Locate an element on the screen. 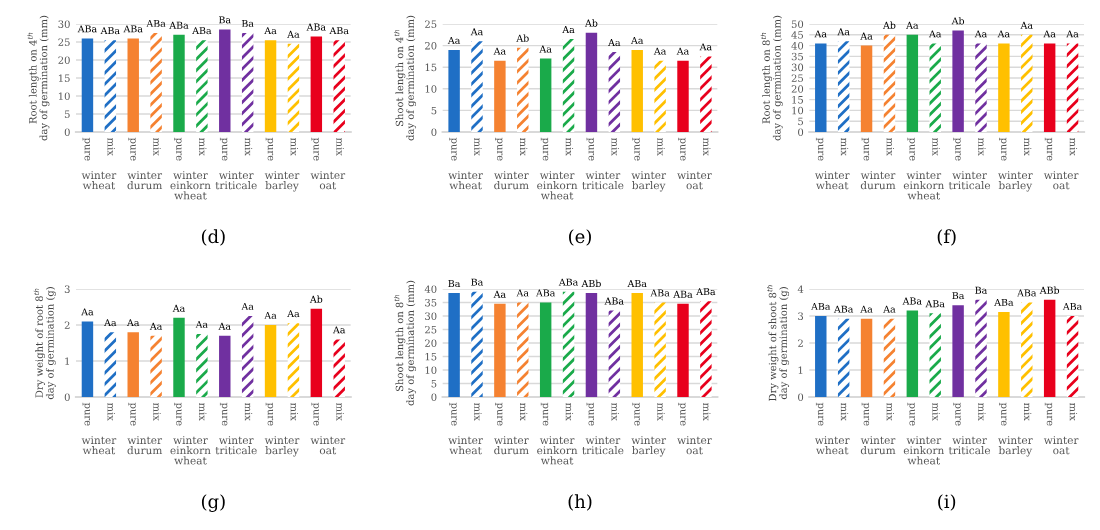 This screenshot has width=1100, height=530. text: (d) is located at coordinates (213, 237).